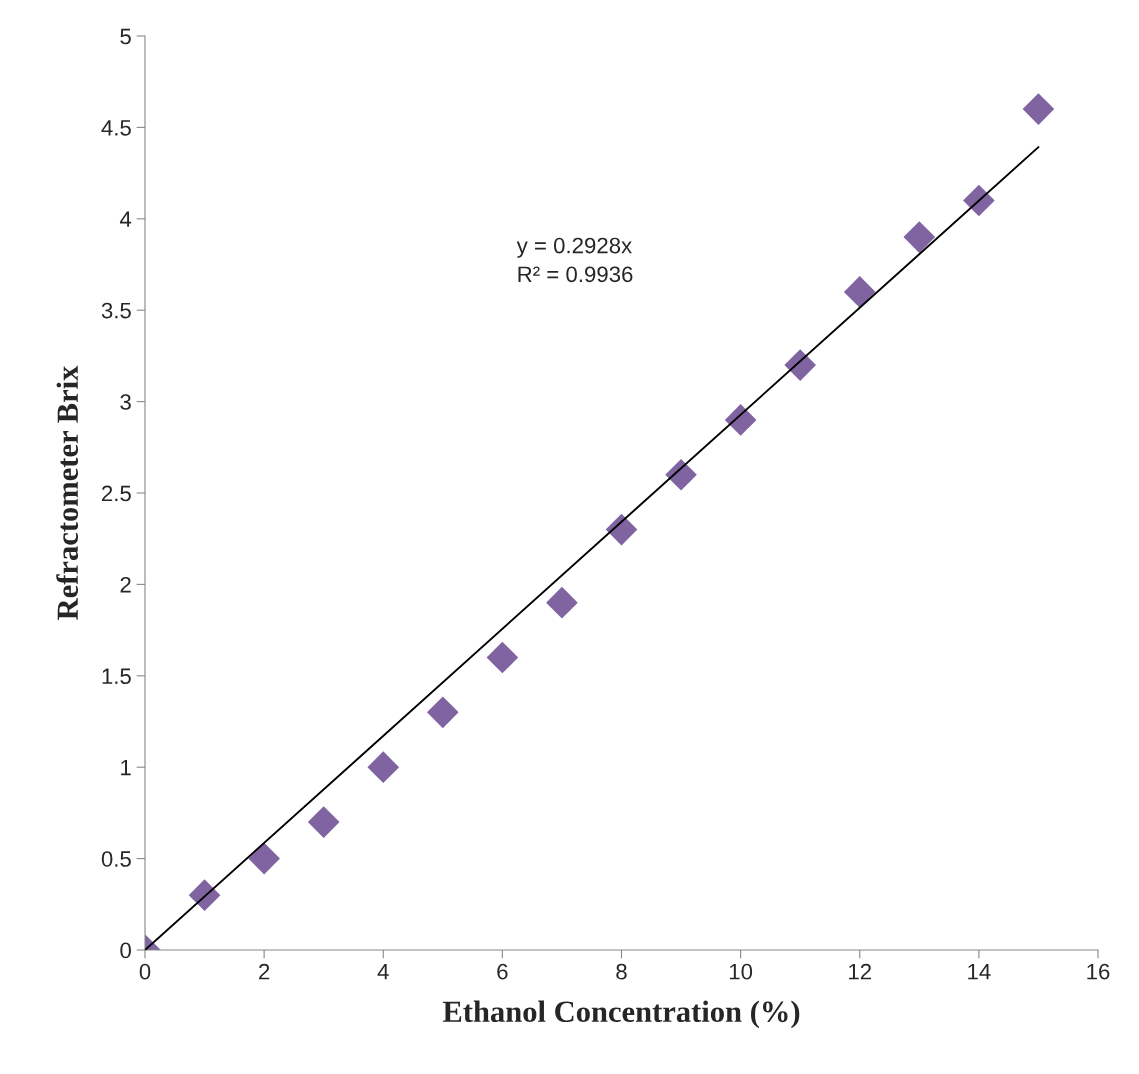 This screenshot has height=1074, width=1139. Describe the element at coordinates (502, 971) in the screenshot. I see `x-tick-label: 6` at that location.